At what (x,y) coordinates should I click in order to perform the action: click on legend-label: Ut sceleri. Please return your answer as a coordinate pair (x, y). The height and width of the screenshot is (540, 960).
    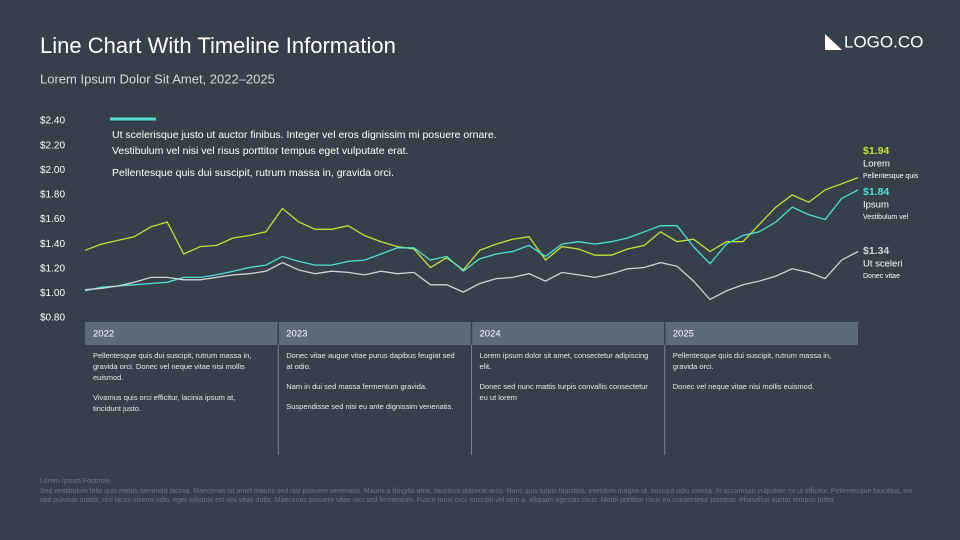
    Looking at the image, I should click on (883, 264).